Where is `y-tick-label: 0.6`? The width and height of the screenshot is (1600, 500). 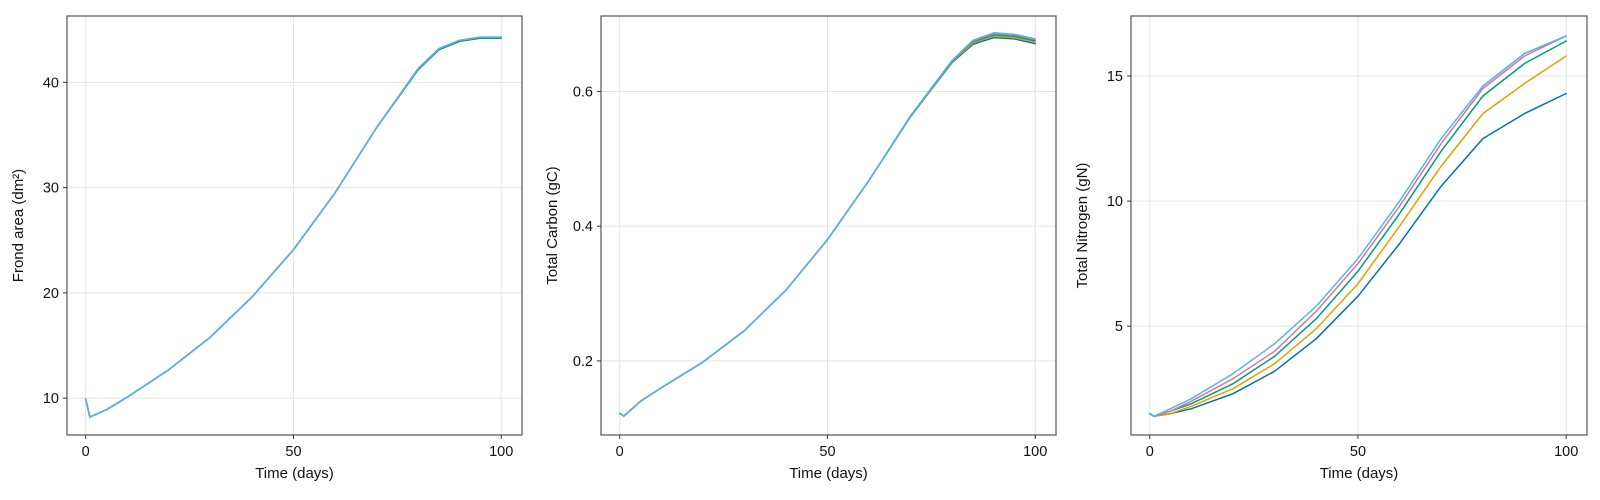
y-tick-label: 0.6 is located at coordinates (583, 92).